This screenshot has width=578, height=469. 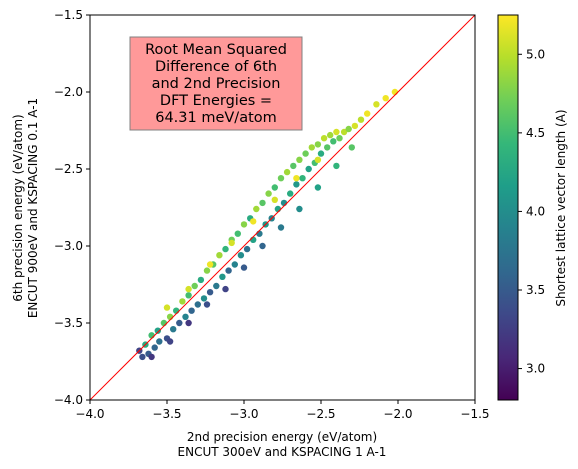 What do you see at coordinates (535, 290) in the screenshot?
I see `colorbar-tick-label: 3.5` at bounding box center [535, 290].